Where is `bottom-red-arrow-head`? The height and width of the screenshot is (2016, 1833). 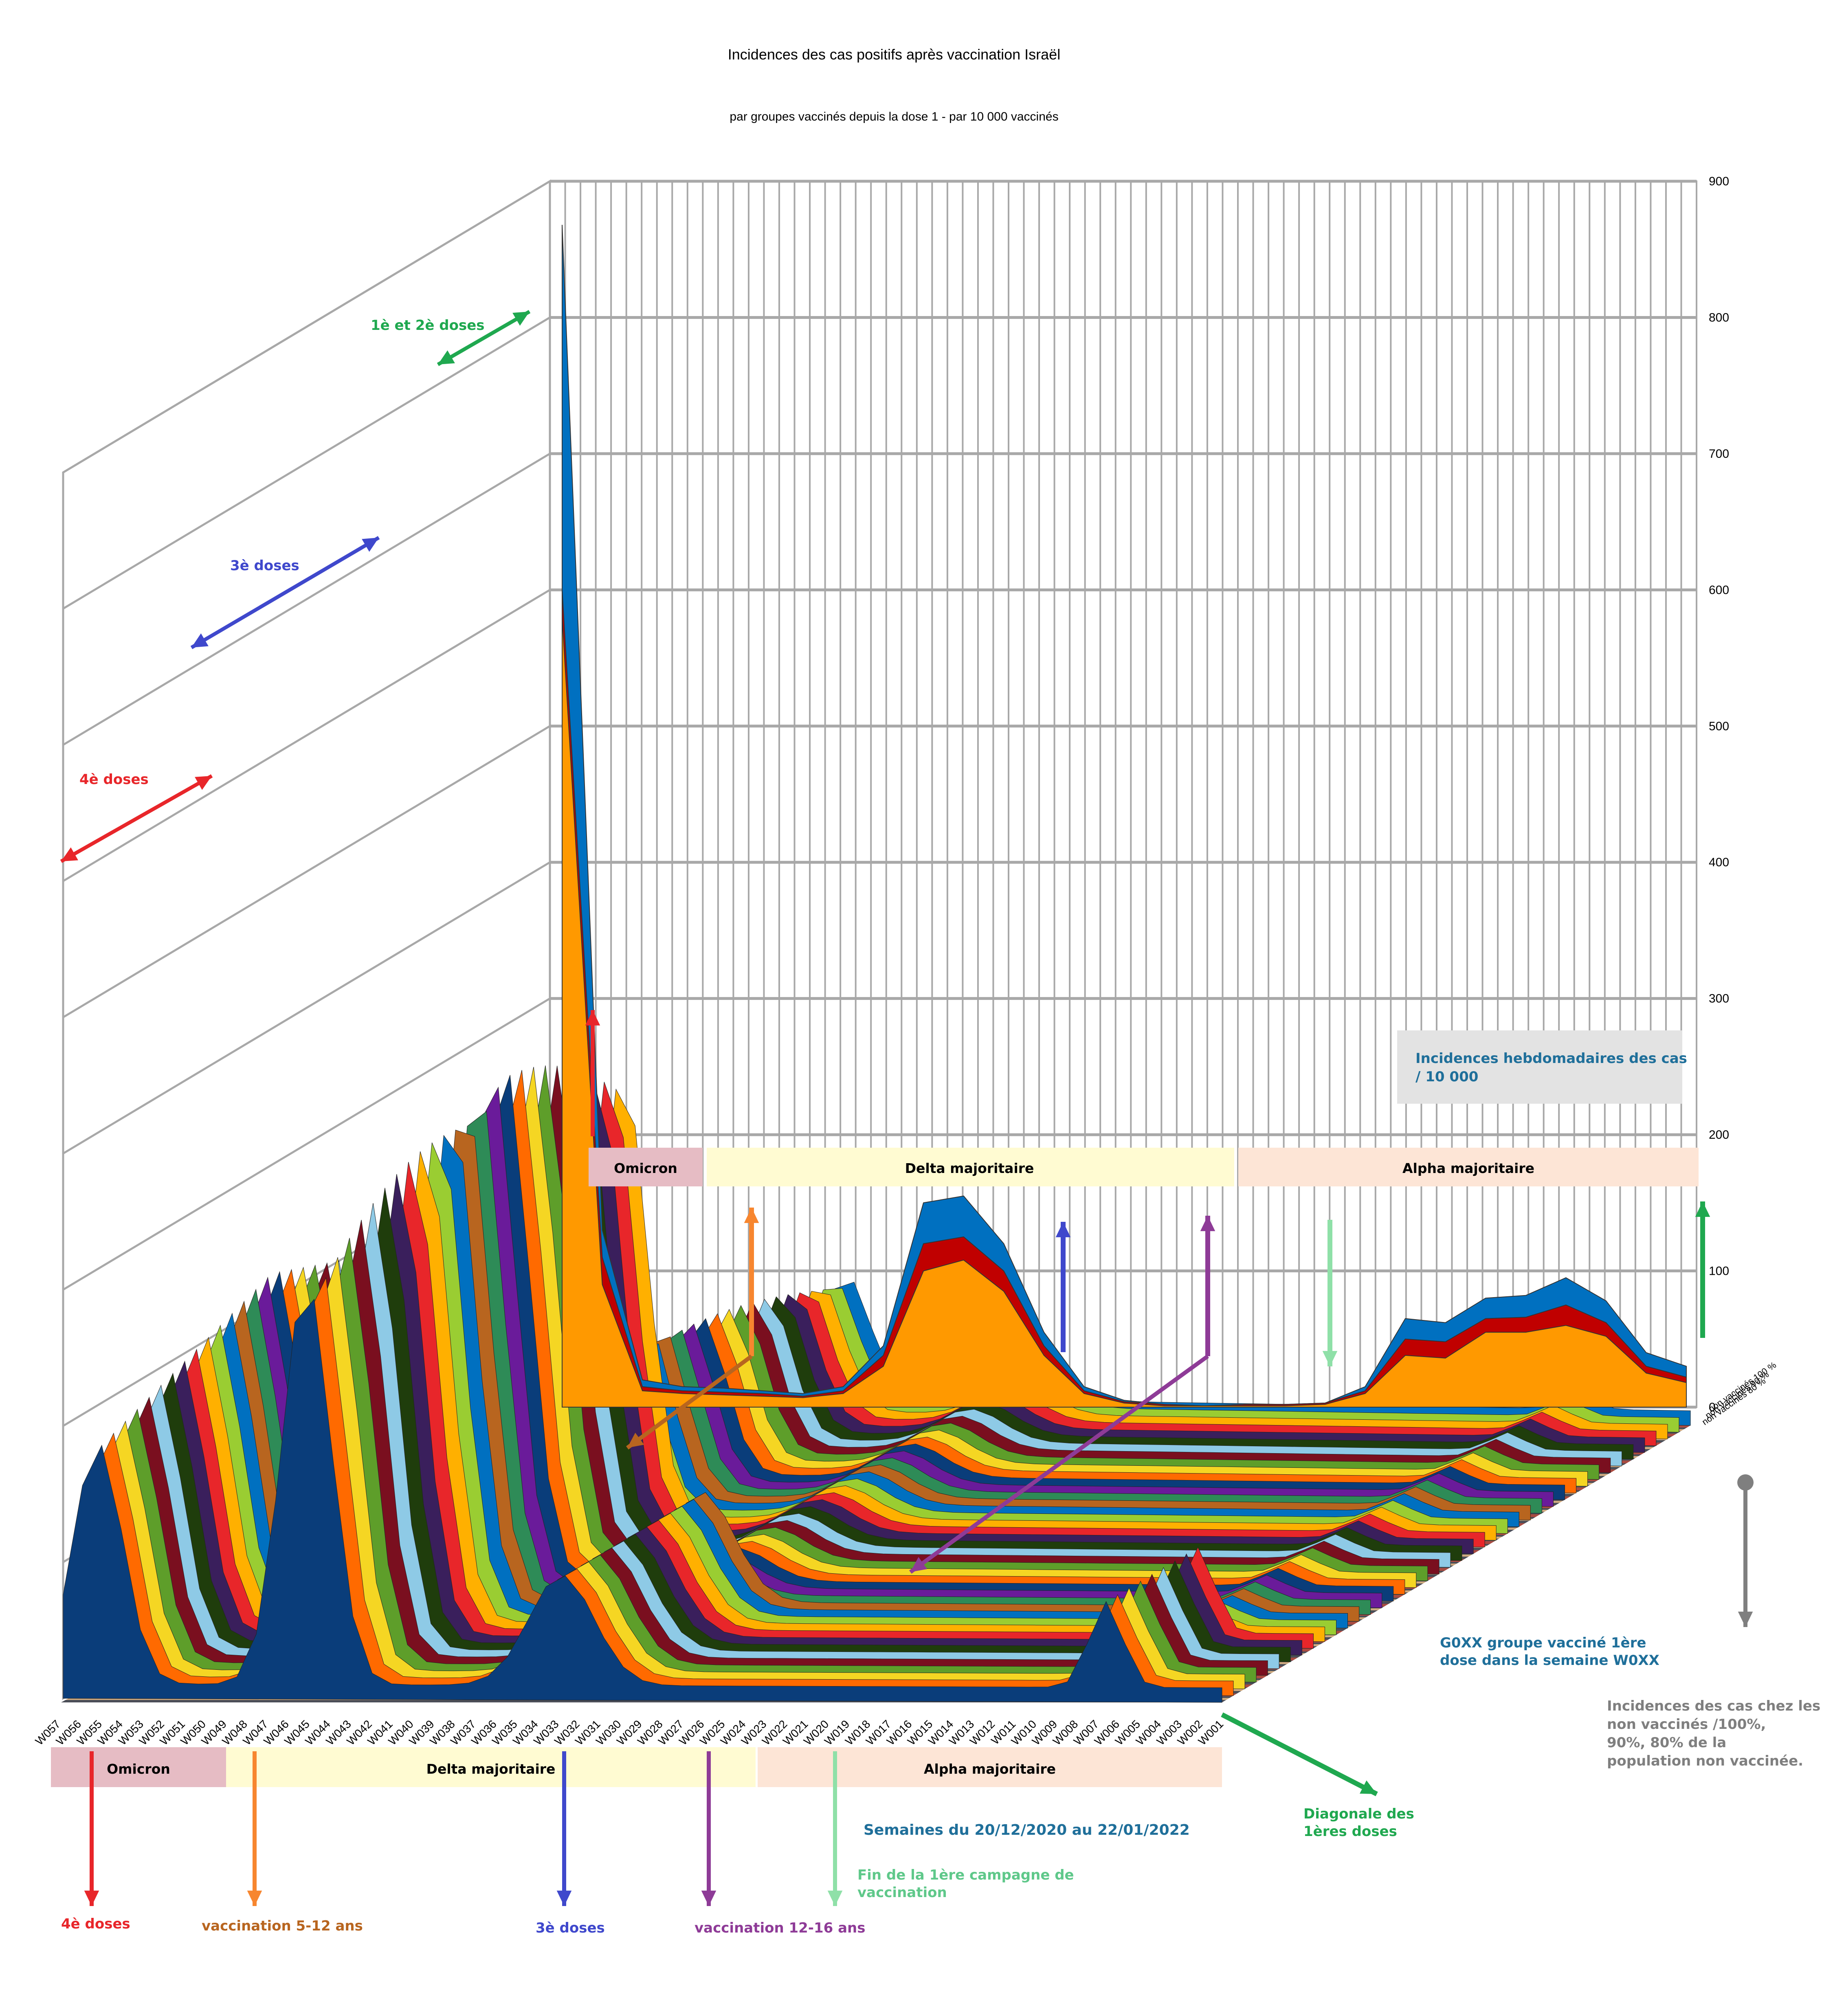
bottom-red-arrow-head is located at coordinates (91, 1898).